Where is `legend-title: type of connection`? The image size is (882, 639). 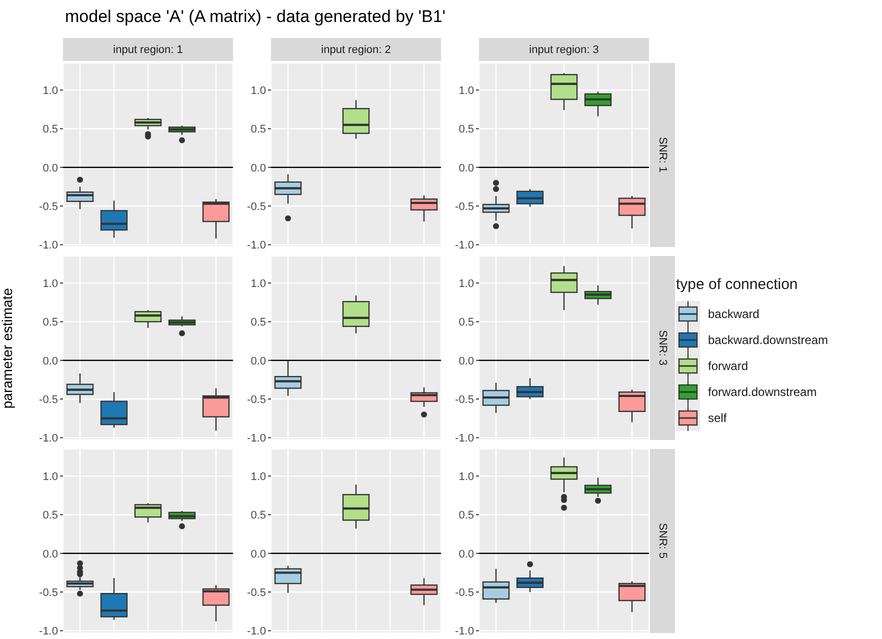 legend-title: type of connection is located at coordinates (737, 284).